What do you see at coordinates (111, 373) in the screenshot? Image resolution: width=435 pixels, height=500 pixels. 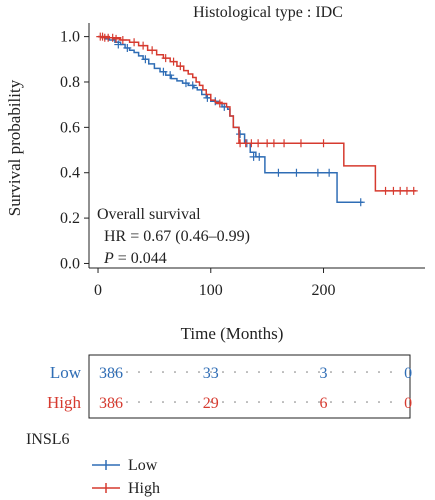 I see `risk-count: 386` at bounding box center [111, 373].